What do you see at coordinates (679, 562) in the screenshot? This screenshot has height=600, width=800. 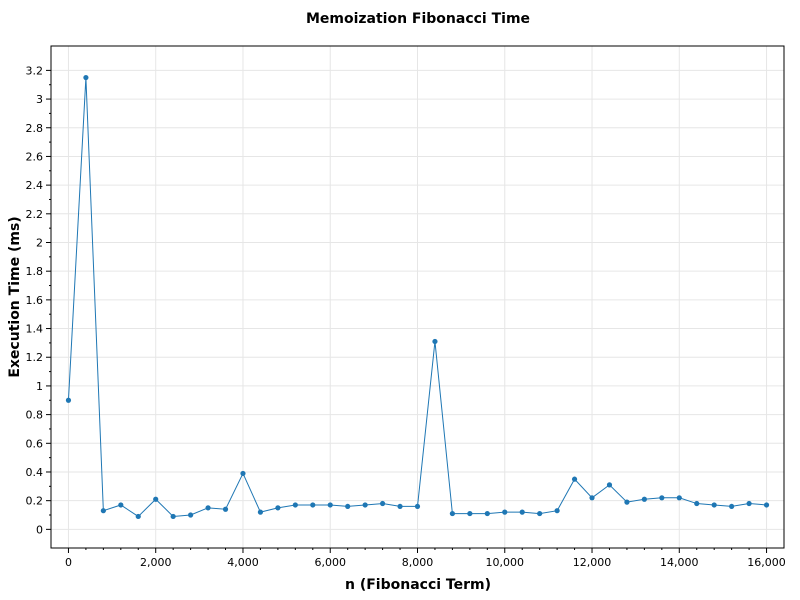 I see `x-tick-label: 14,000` at bounding box center [679, 562].